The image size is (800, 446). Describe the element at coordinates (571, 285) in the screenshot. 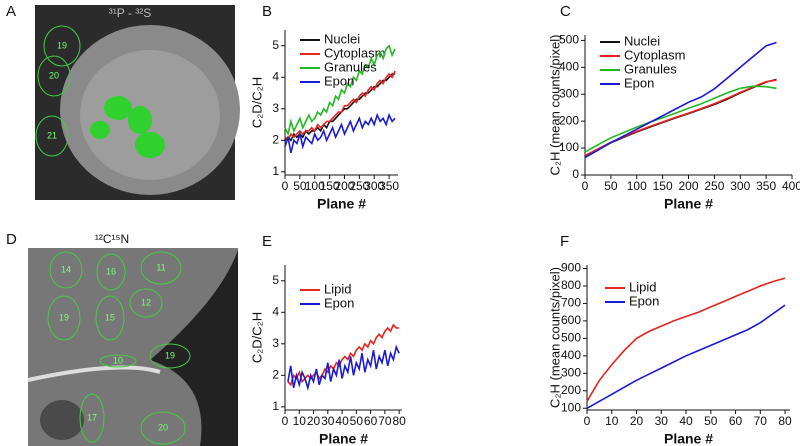

I see `y-tick-label: 800` at that location.